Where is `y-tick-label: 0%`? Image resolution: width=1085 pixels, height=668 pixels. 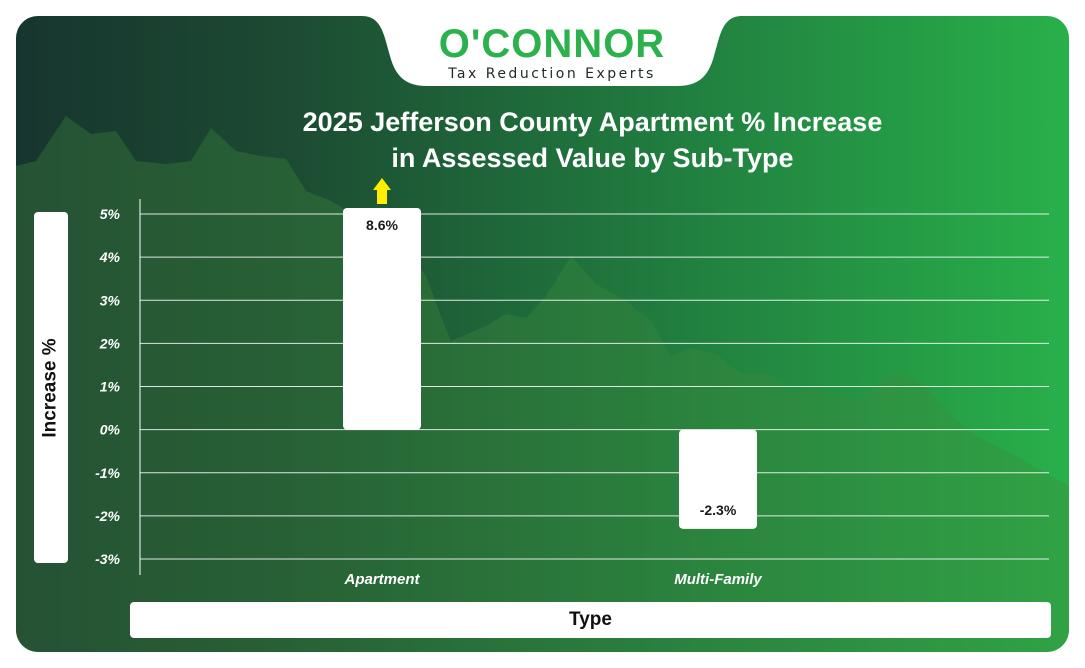 y-tick-label: 0% is located at coordinates (110, 430).